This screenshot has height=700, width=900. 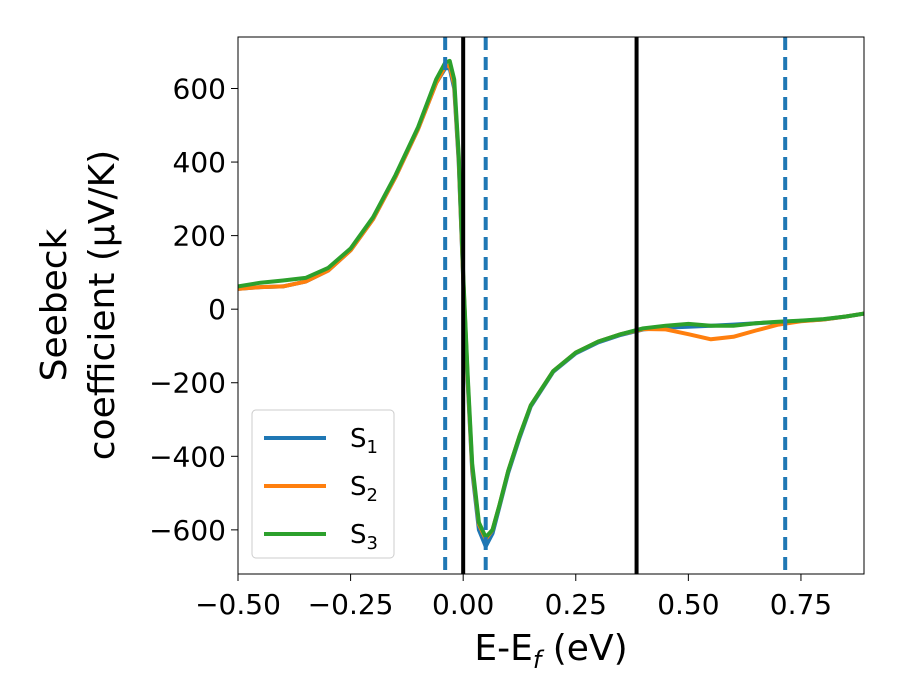 I want to click on x-axis-title: E-Ef (eV), so click(x=550, y=651).